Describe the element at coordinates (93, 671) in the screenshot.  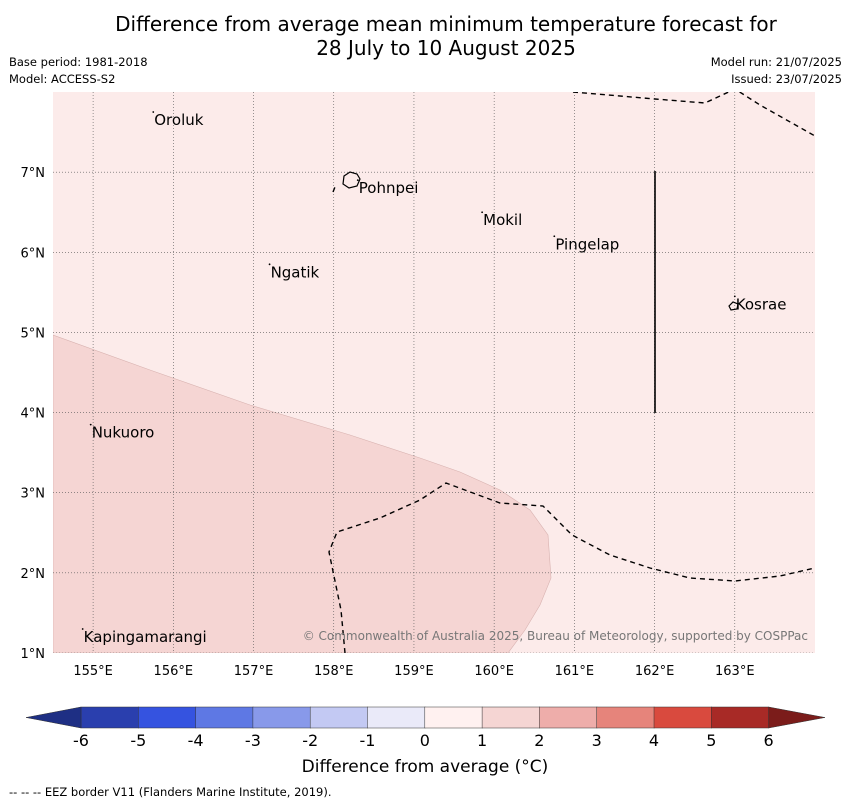
I see `longitude-tick-label: 155°E` at that location.